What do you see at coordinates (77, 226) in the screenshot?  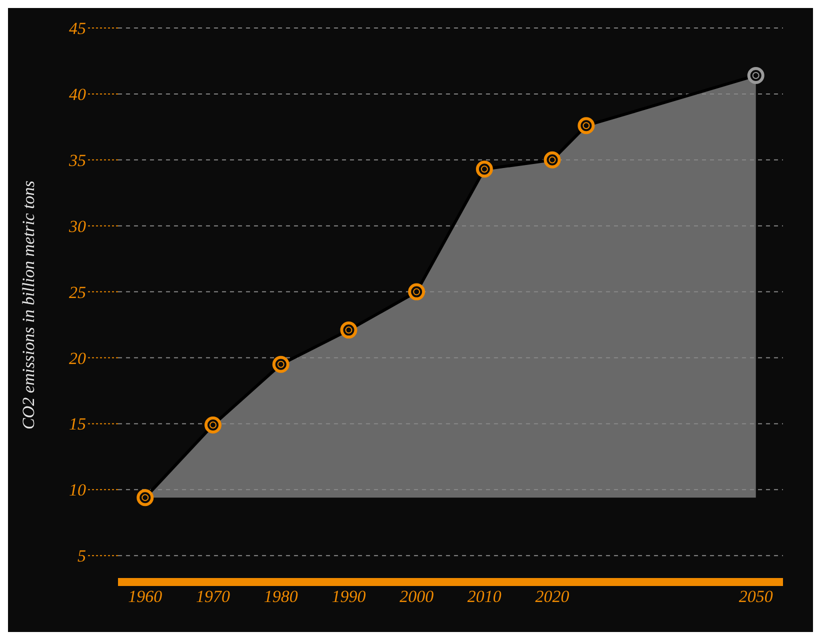 I see `y-tick-label: 30` at bounding box center [77, 226].